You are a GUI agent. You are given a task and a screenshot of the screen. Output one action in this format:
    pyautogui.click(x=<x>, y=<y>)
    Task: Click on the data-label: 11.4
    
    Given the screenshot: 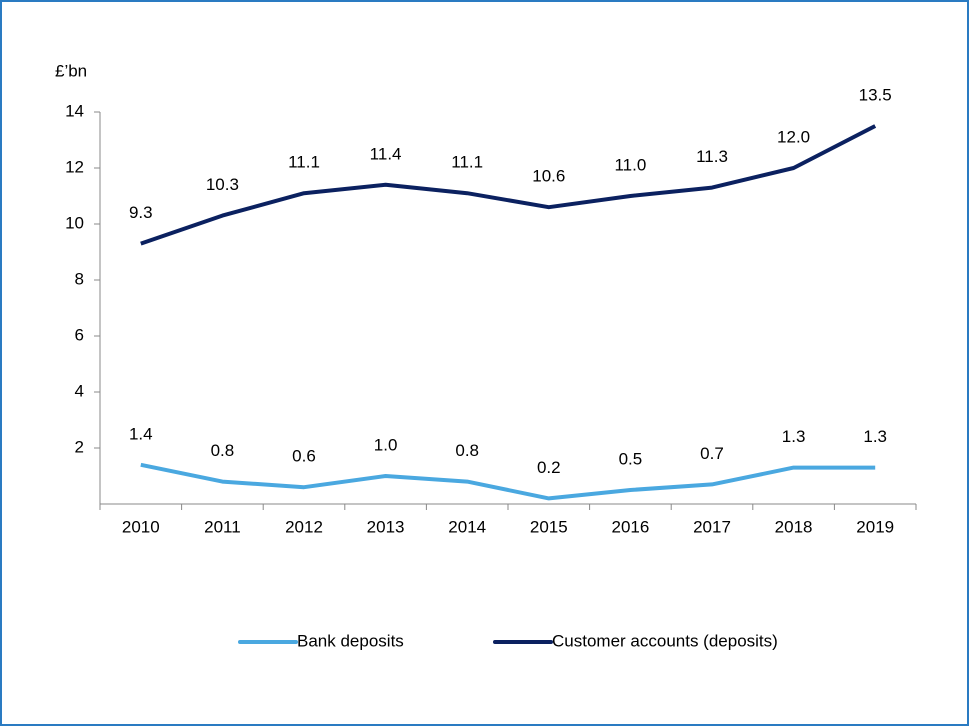 What is the action you would take?
    pyautogui.click(x=386, y=153)
    